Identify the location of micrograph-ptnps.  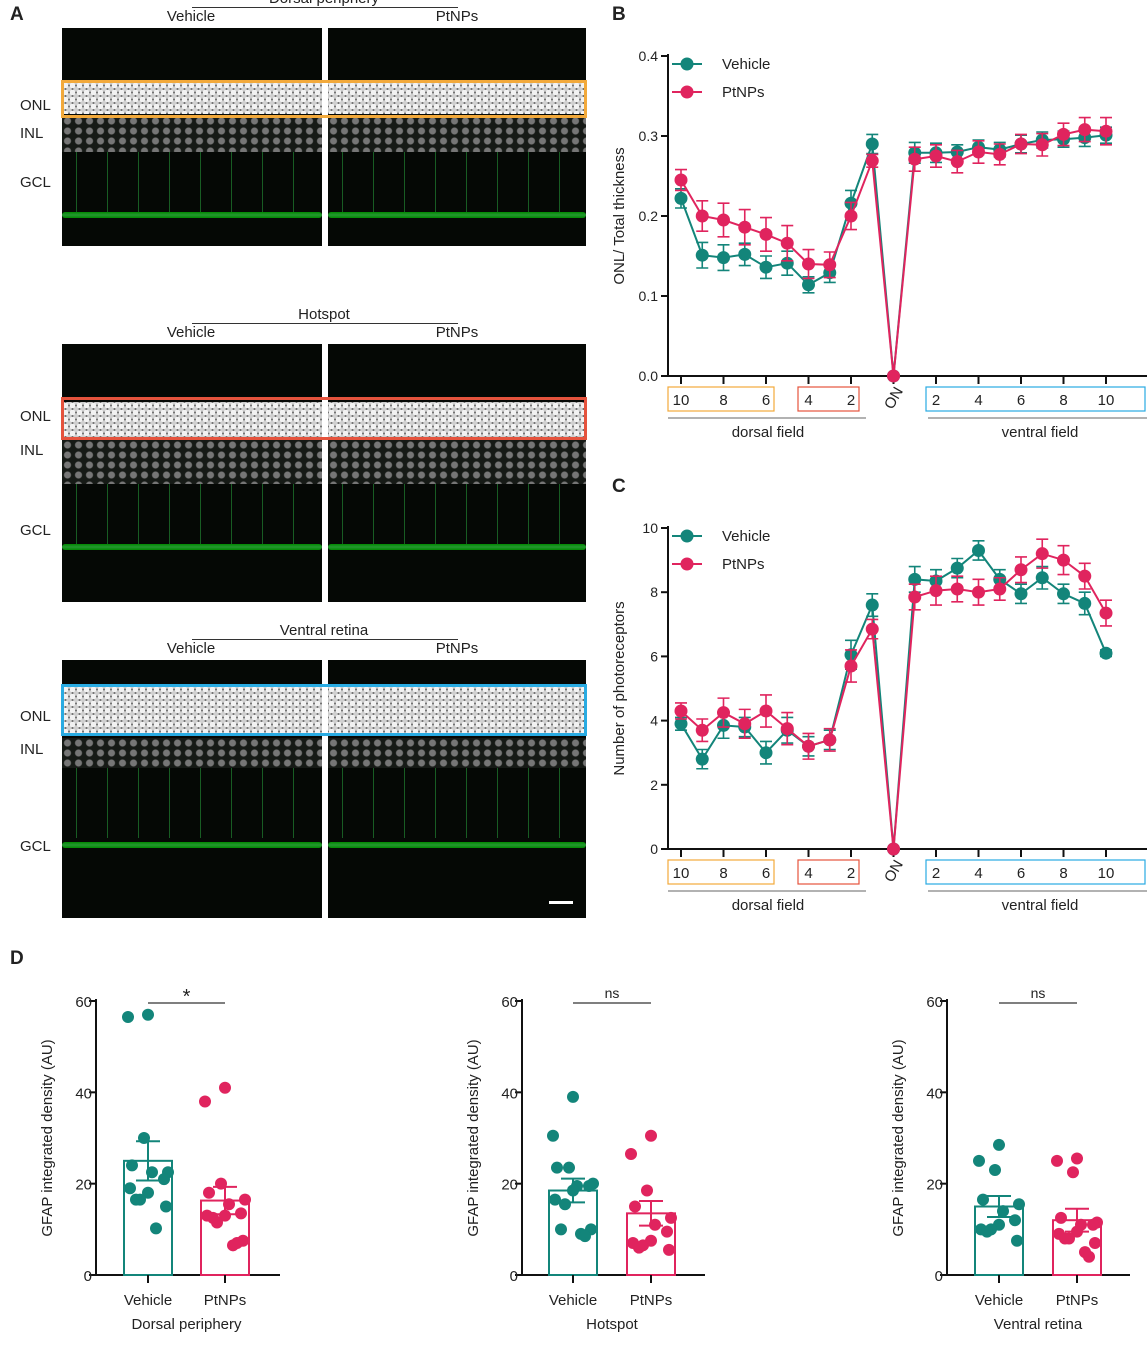
(457, 473).